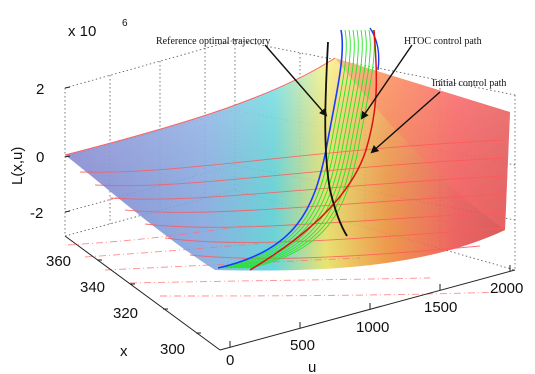 Image resolution: width=535 pixels, height=374 pixels. Describe the element at coordinates (296, 80) in the screenshot. I see `arrow-reference` at that location.